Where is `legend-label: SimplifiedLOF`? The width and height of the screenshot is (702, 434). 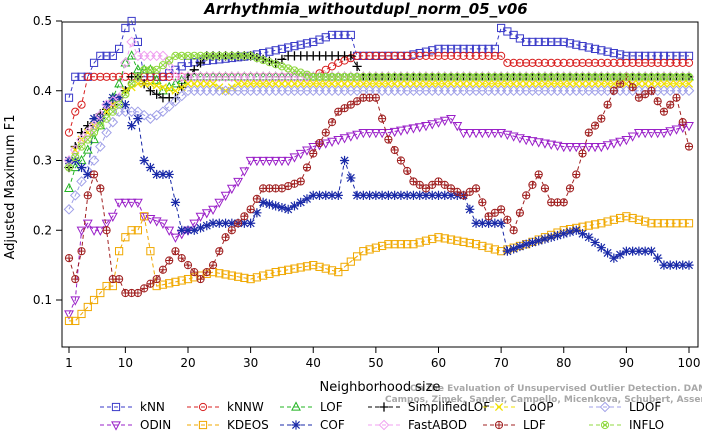
legend-label: SimplifiedLOF is located at coordinates (449, 407).